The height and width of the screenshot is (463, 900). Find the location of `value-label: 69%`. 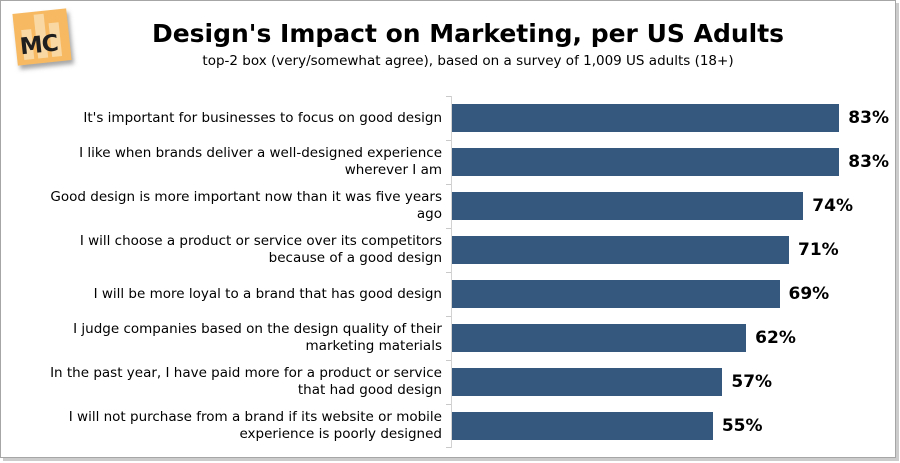

value-label: 69% is located at coordinates (809, 294).